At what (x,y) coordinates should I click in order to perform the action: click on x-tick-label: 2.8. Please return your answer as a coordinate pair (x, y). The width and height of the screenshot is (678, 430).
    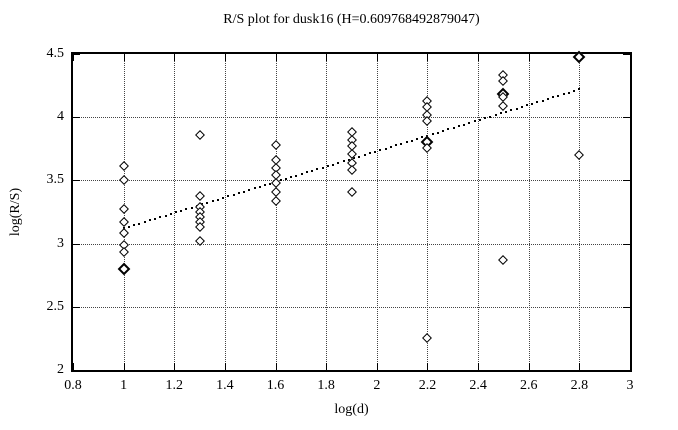
    Looking at the image, I should click on (579, 385).